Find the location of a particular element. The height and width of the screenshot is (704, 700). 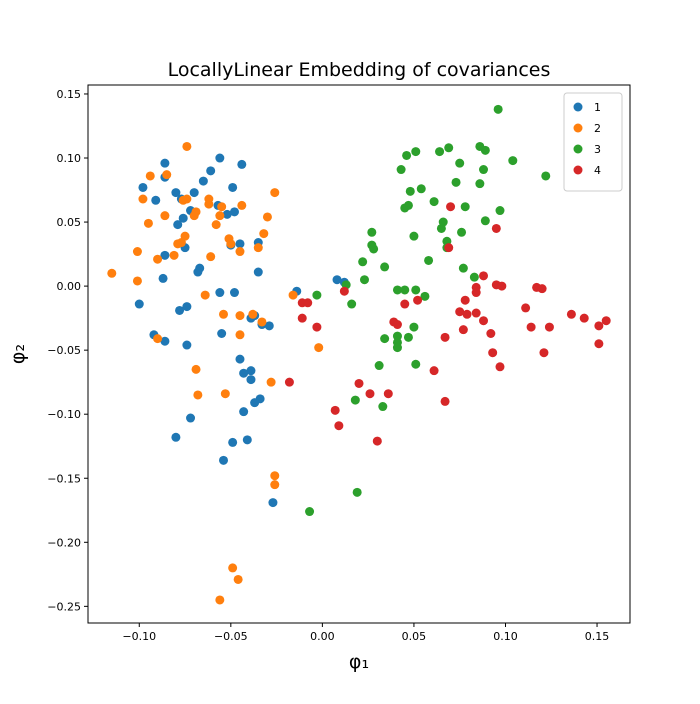

y-tick-label: −0.15 is located at coordinates (64, 478).